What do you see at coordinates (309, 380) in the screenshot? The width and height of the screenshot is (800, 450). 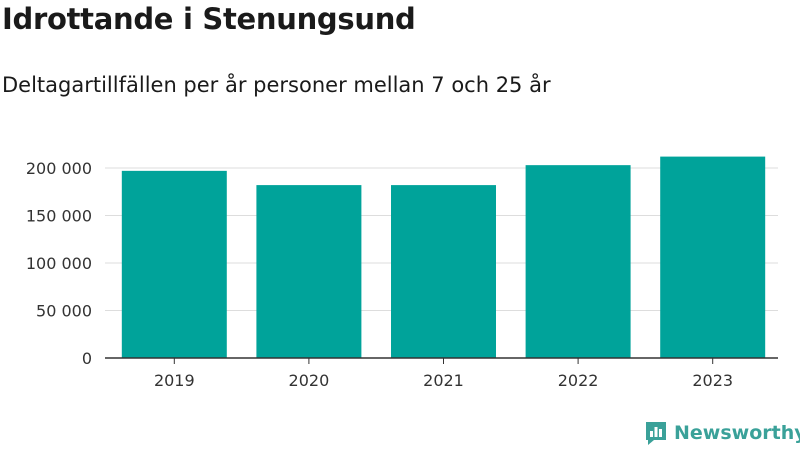 I see `x-tick-label: 2020` at bounding box center [309, 380].